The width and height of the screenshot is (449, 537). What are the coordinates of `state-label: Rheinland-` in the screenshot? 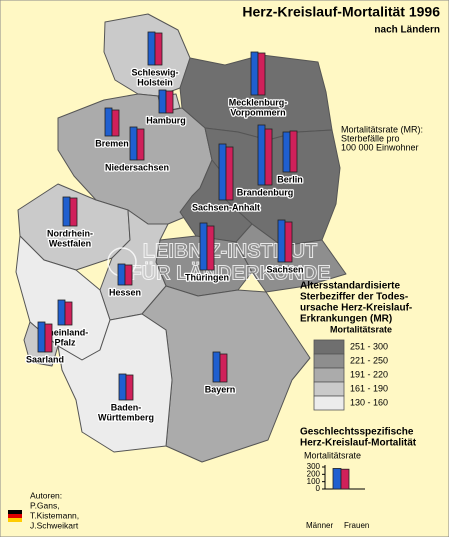 It's located at (65, 332).